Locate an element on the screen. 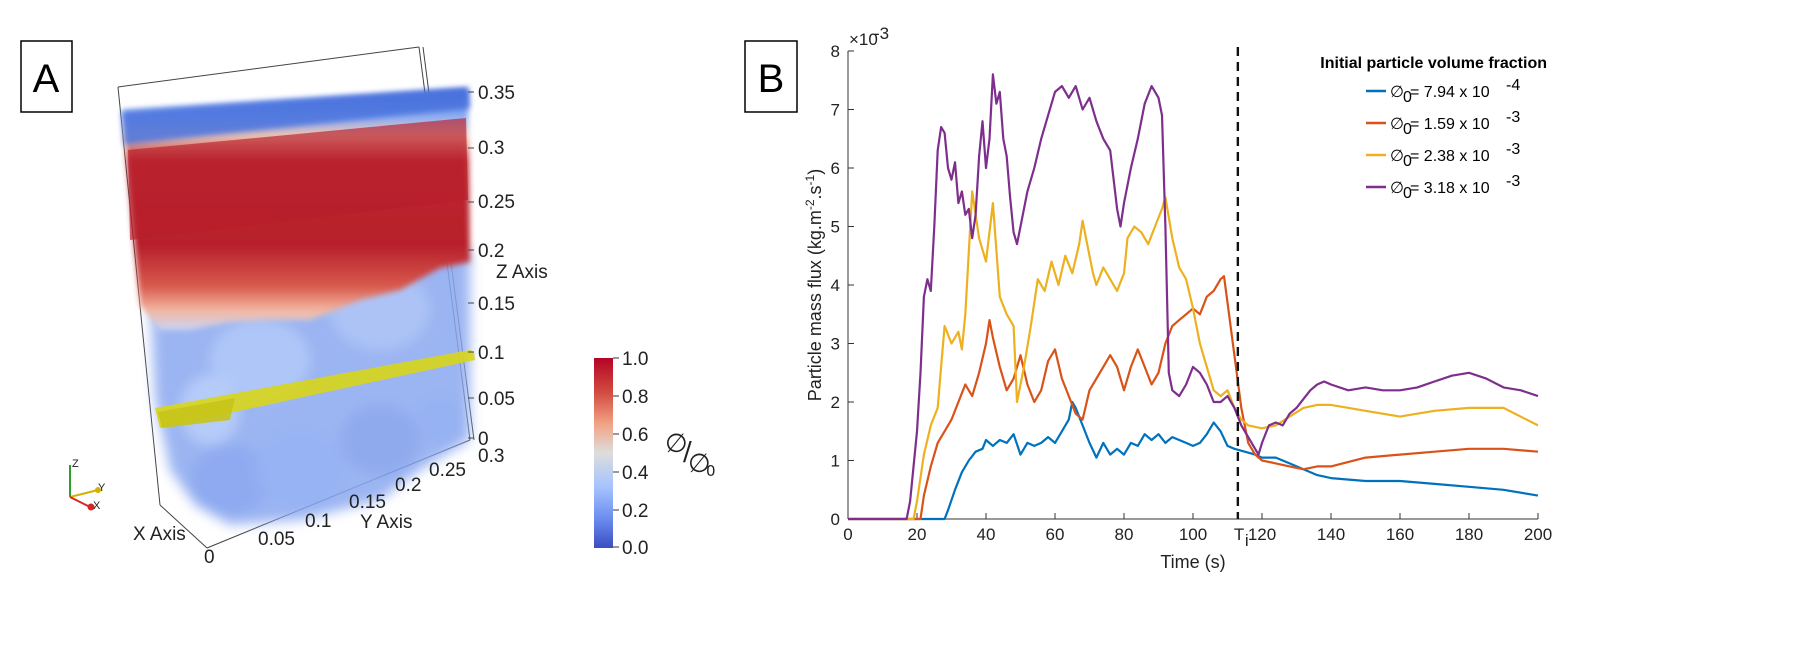 This screenshot has height=669, width=1801. z-tick-label: 0.2 is located at coordinates (491, 251).